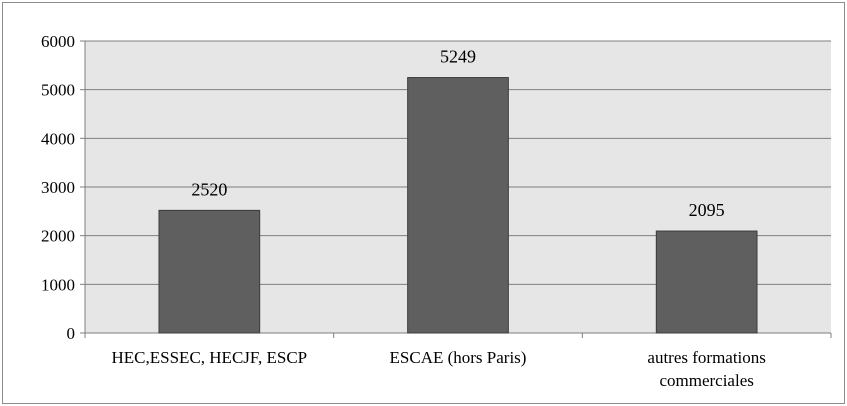  Describe the element at coordinates (706, 357) in the screenshot. I see `x-tick-label: autres formations` at that location.